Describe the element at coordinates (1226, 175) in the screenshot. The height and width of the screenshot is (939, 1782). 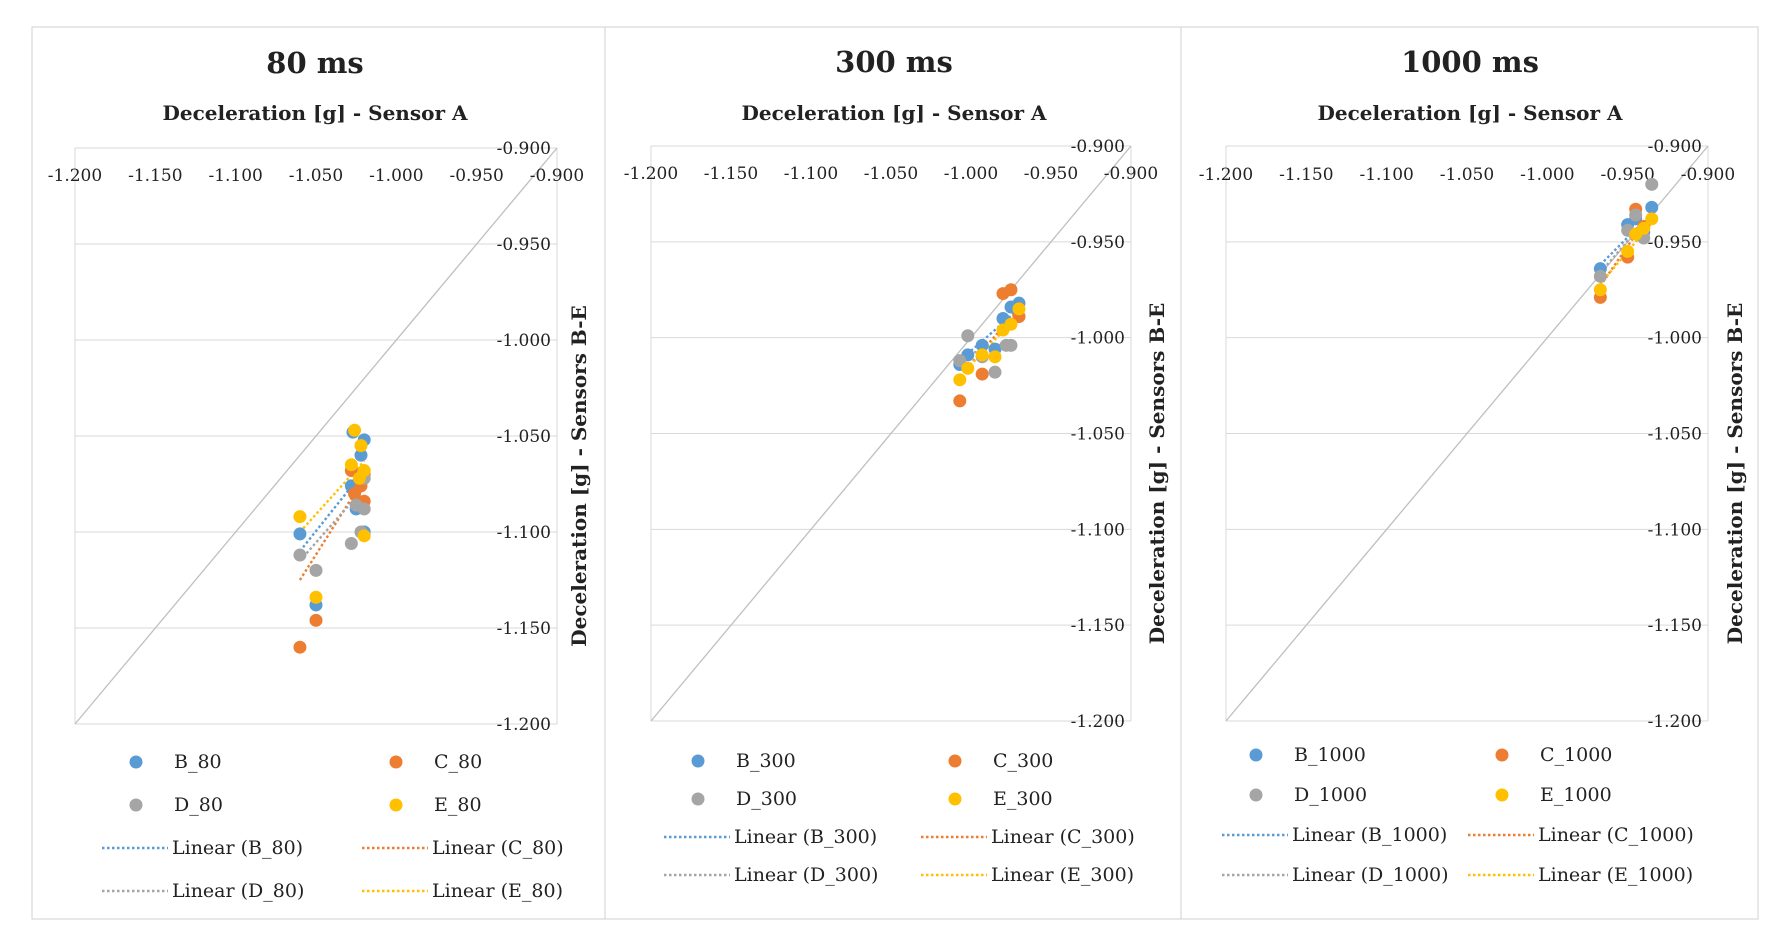
I see `x-tick-label: -1.200` at that location.